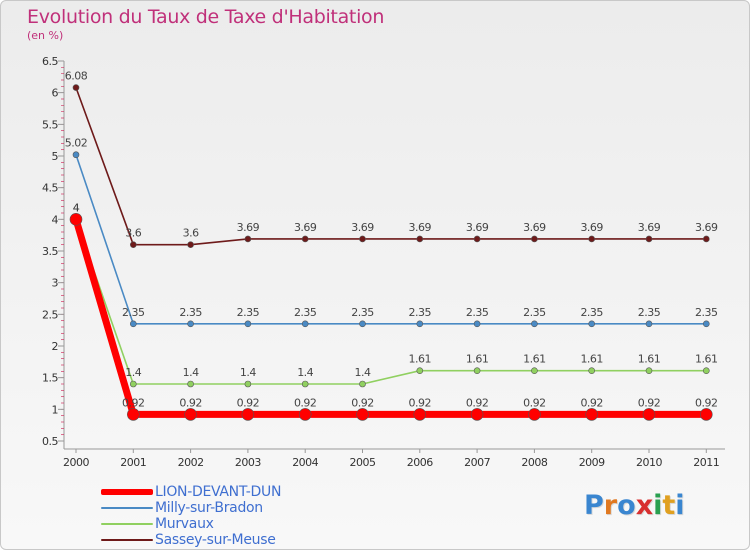  Describe the element at coordinates (50, 251) in the screenshot. I see `y-tick-label: 3.5` at that location.